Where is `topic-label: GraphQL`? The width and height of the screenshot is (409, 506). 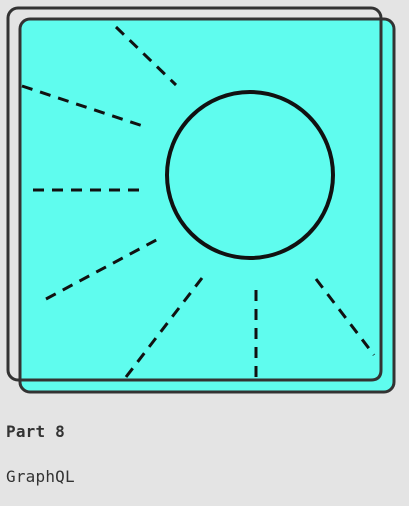
topic-label: GraphQL is located at coordinates (40, 476).